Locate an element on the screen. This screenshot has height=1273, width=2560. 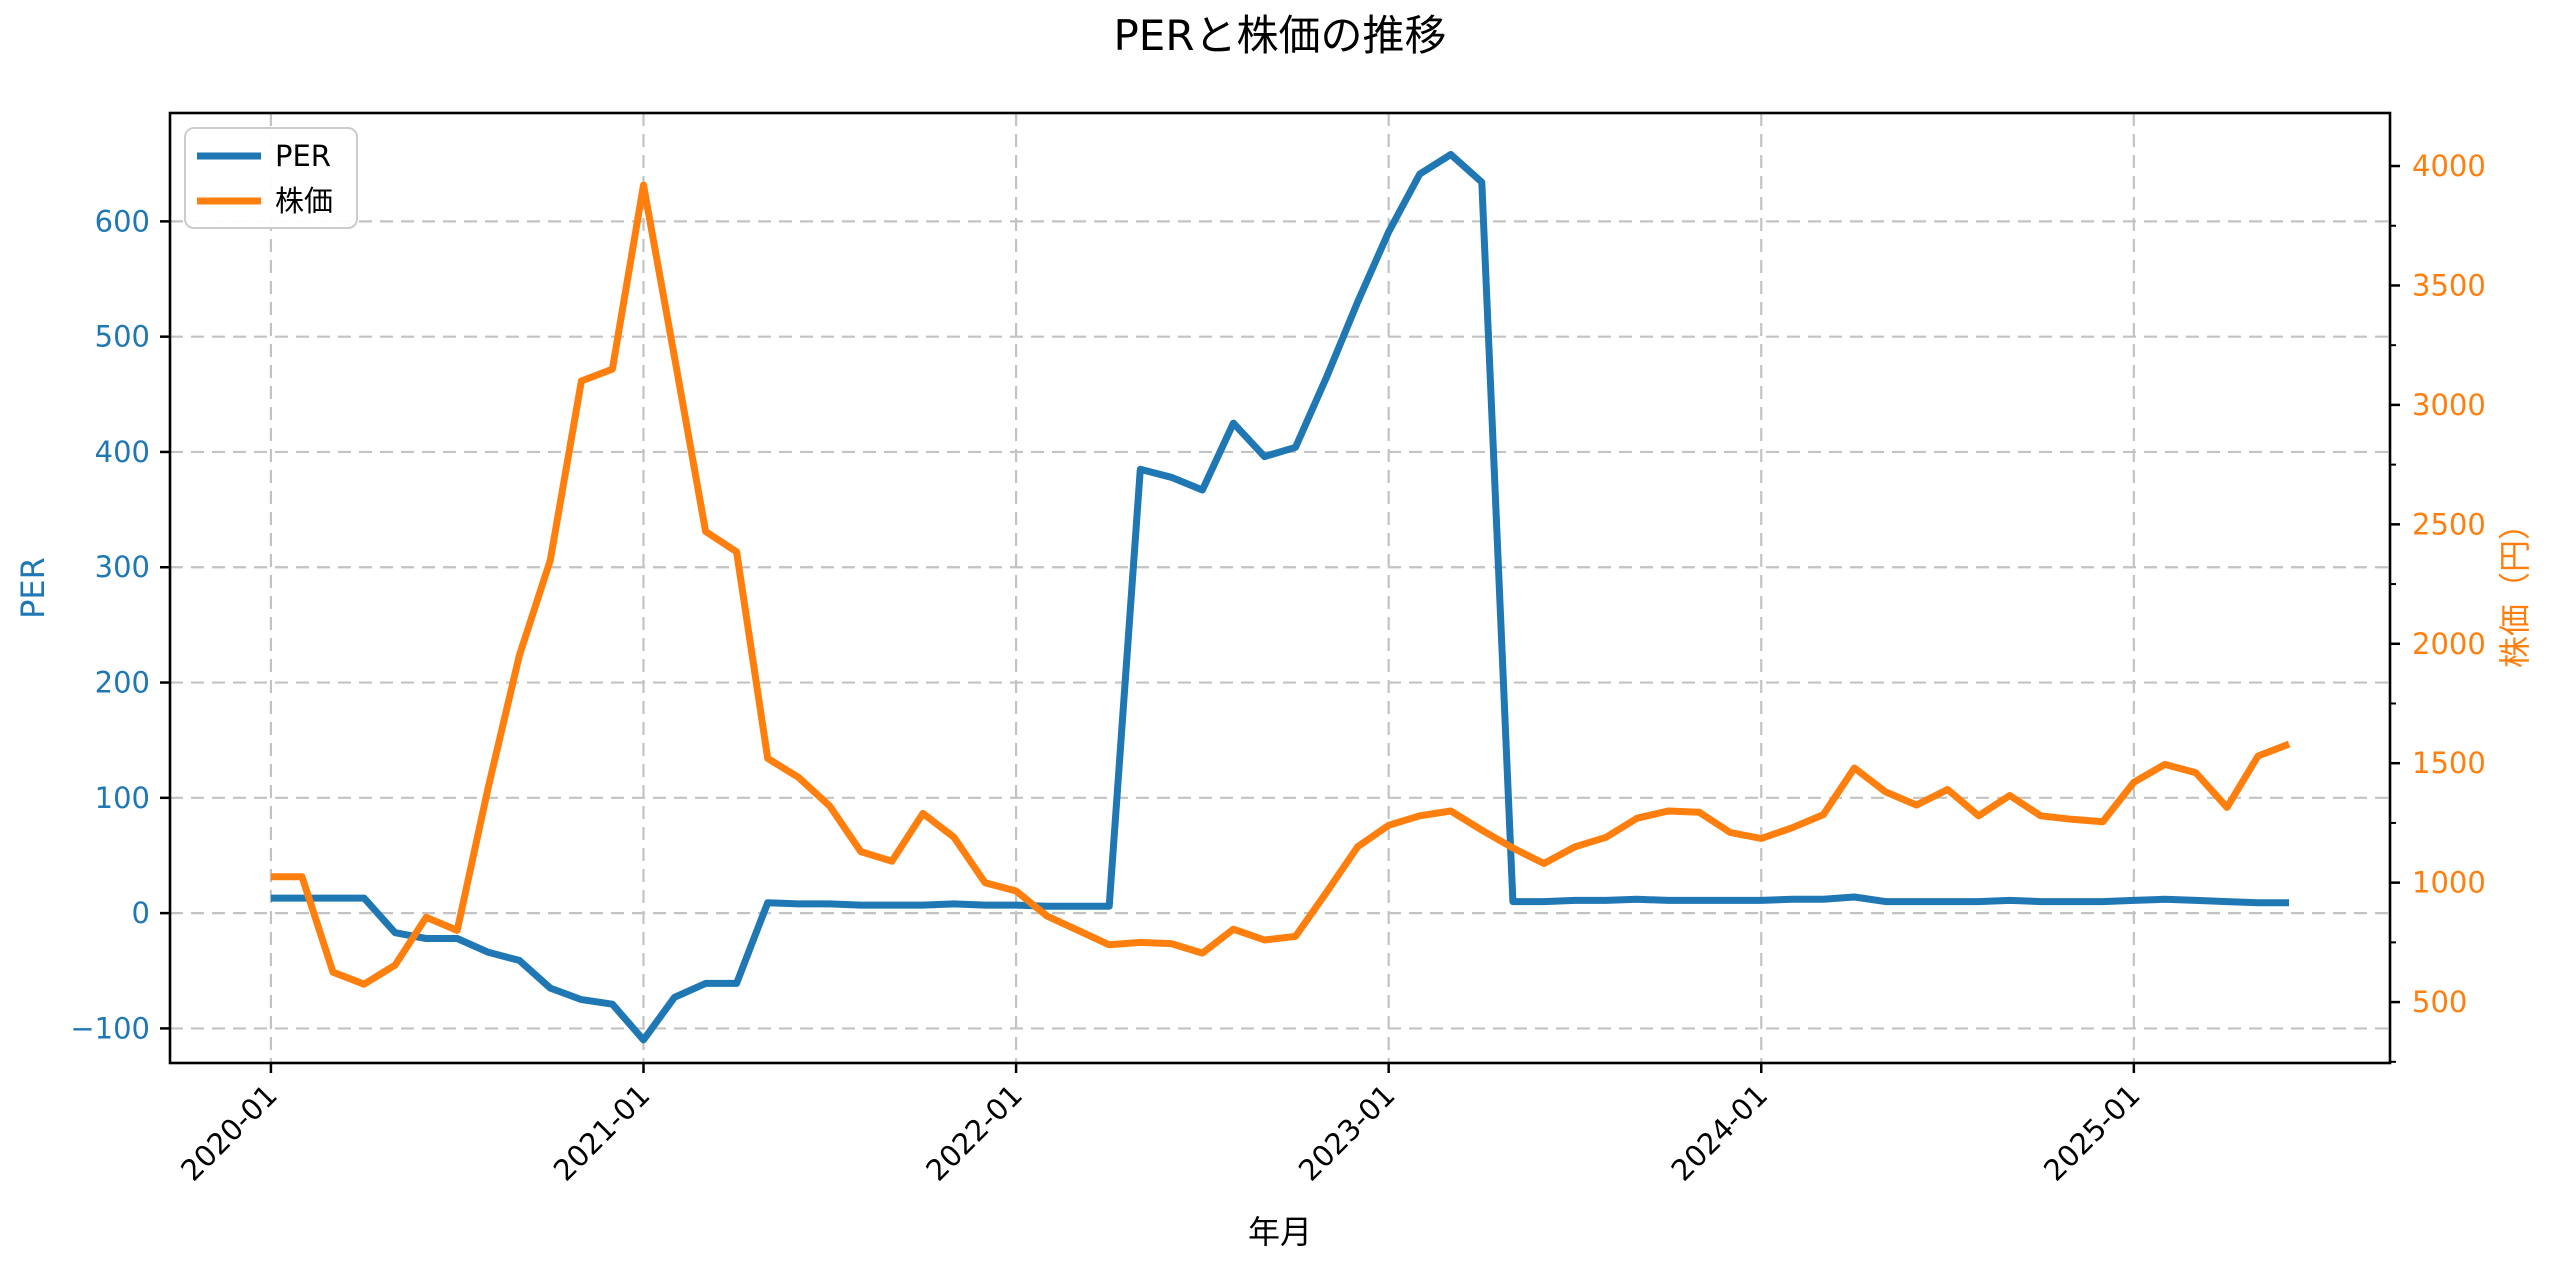
y-axis-label-left: PER is located at coordinates (33, 588).